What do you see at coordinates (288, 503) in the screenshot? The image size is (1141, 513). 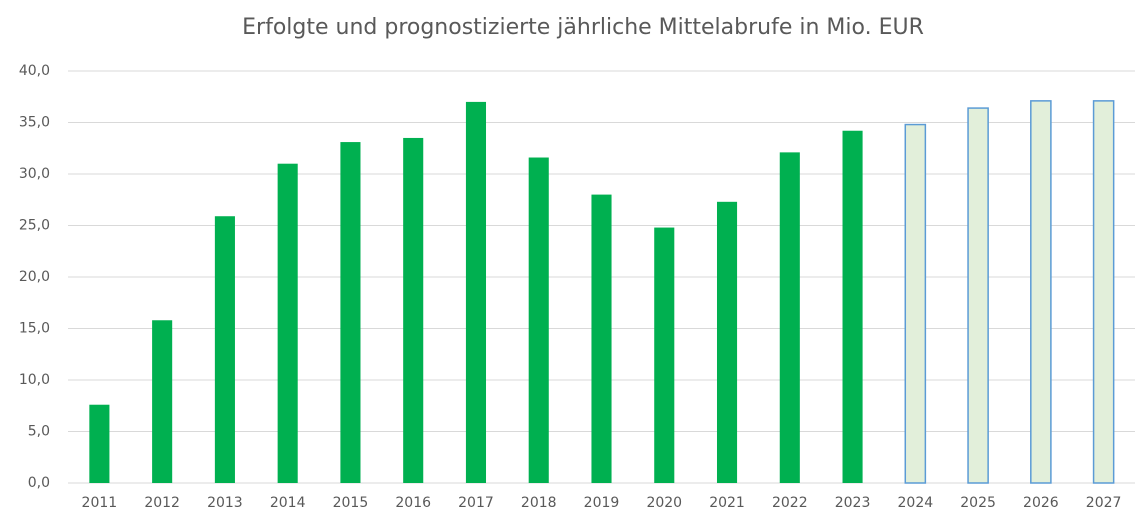 I see `x-tick-label: 2014` at bounding box center [288, 503].